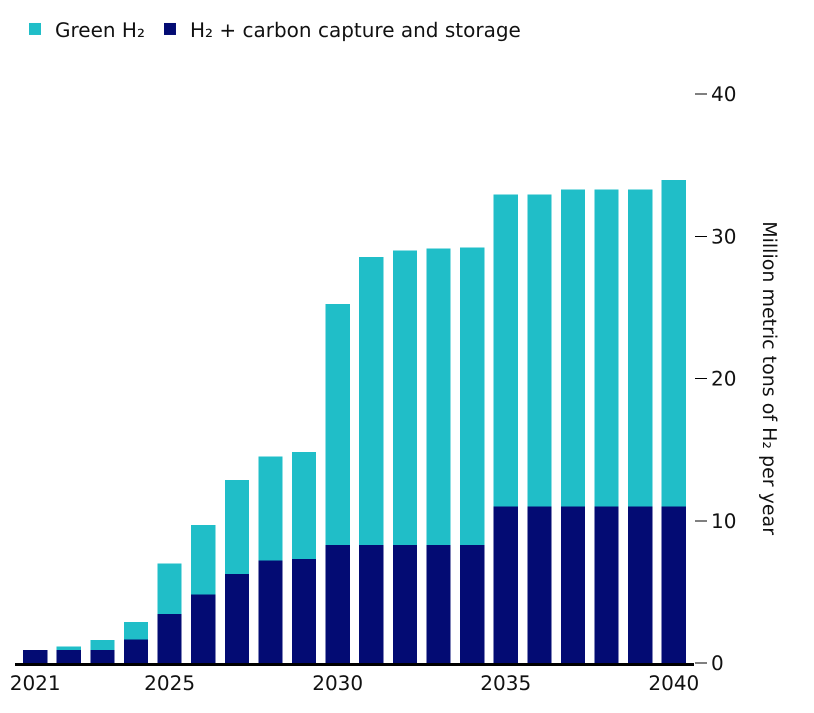 The image size is (814, 713). I want to click on legend-label: H₂ + carbon capture and storage, so click(355, 30).